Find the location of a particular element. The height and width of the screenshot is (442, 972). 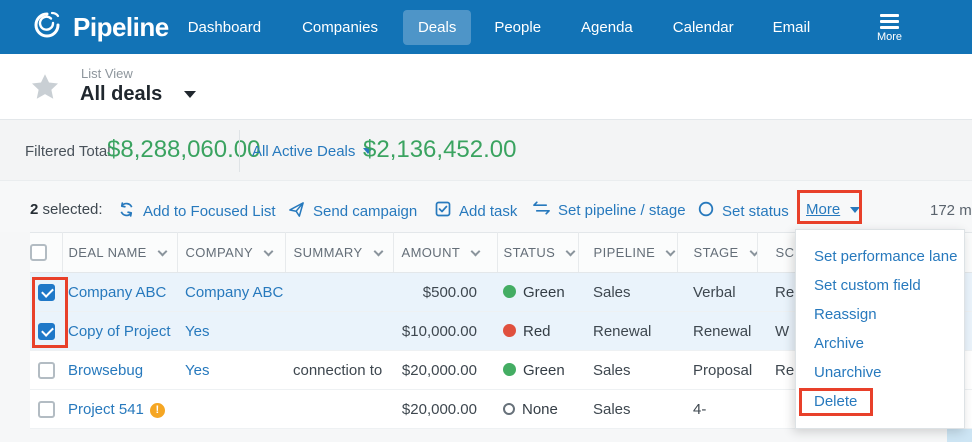

select-all-checkbox is located at coordinates (38, 253).